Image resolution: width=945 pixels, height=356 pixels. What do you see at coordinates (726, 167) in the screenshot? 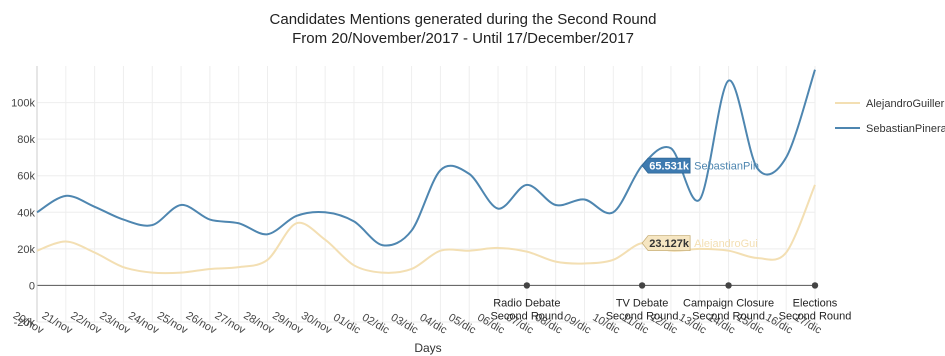
I see `hover-series-name: SebastianPin` at bounding box center [726, 167].